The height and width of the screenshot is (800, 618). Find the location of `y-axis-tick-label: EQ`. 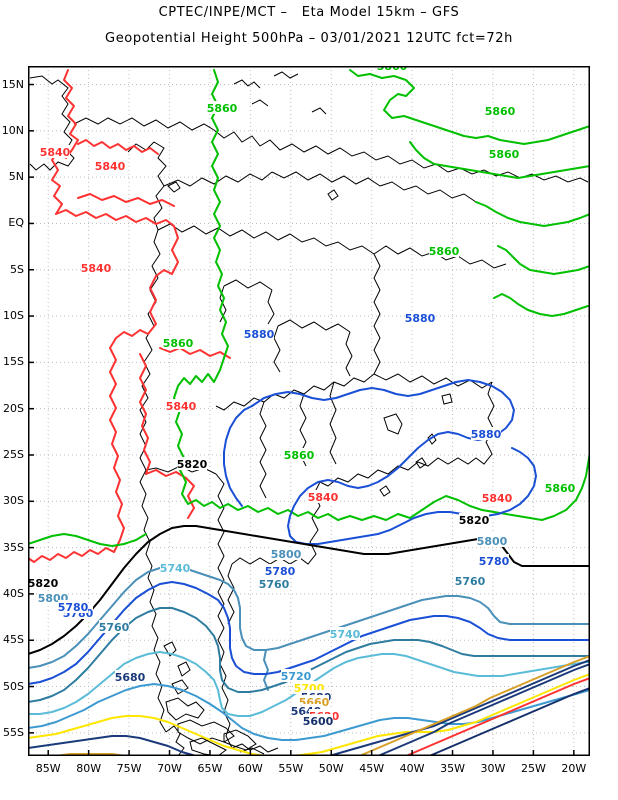

y-axis-tick-label: EQ is located at coordinates (16, 223).